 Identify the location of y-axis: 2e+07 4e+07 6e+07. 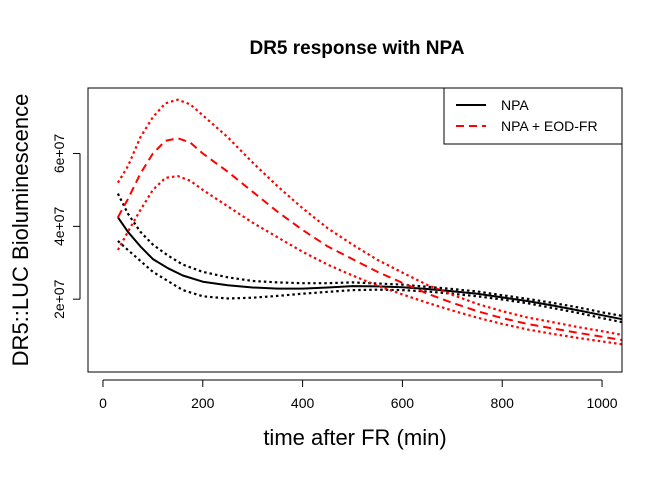
(66, 226).